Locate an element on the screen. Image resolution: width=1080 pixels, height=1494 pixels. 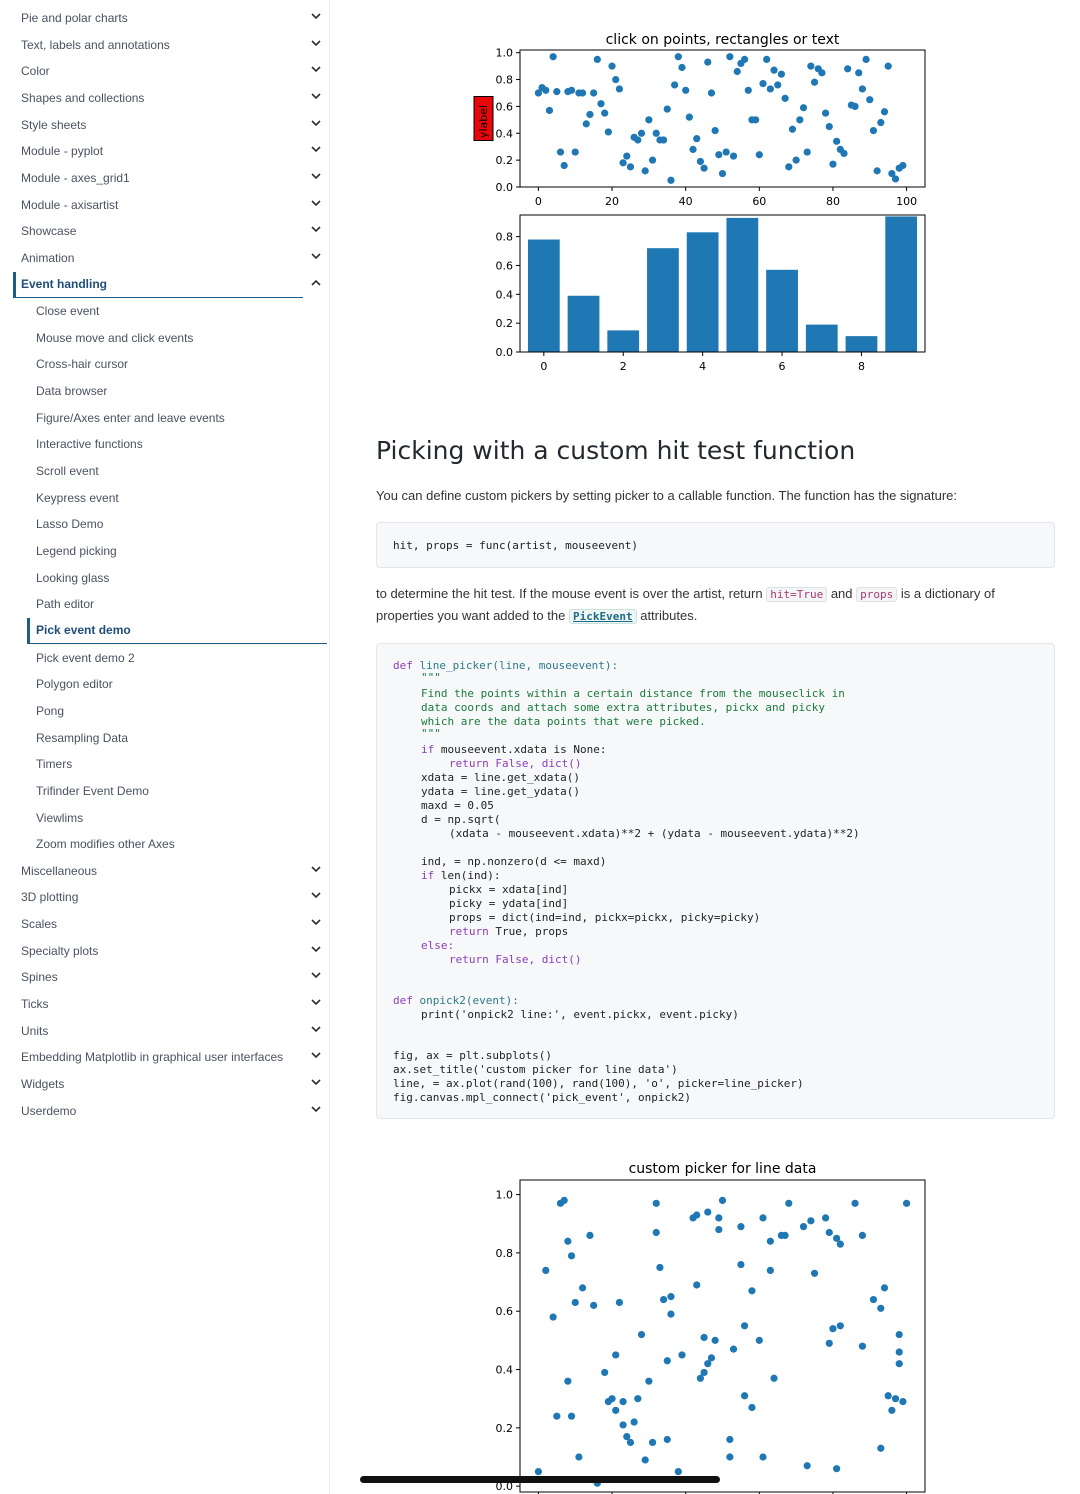
sidebar-item-style-sheets: Style sheets is located at coordinates (170, 125).